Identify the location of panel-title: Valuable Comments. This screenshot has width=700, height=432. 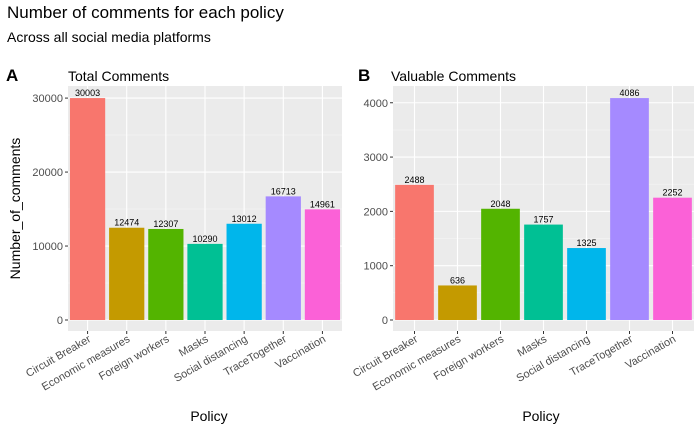
(453, 76).